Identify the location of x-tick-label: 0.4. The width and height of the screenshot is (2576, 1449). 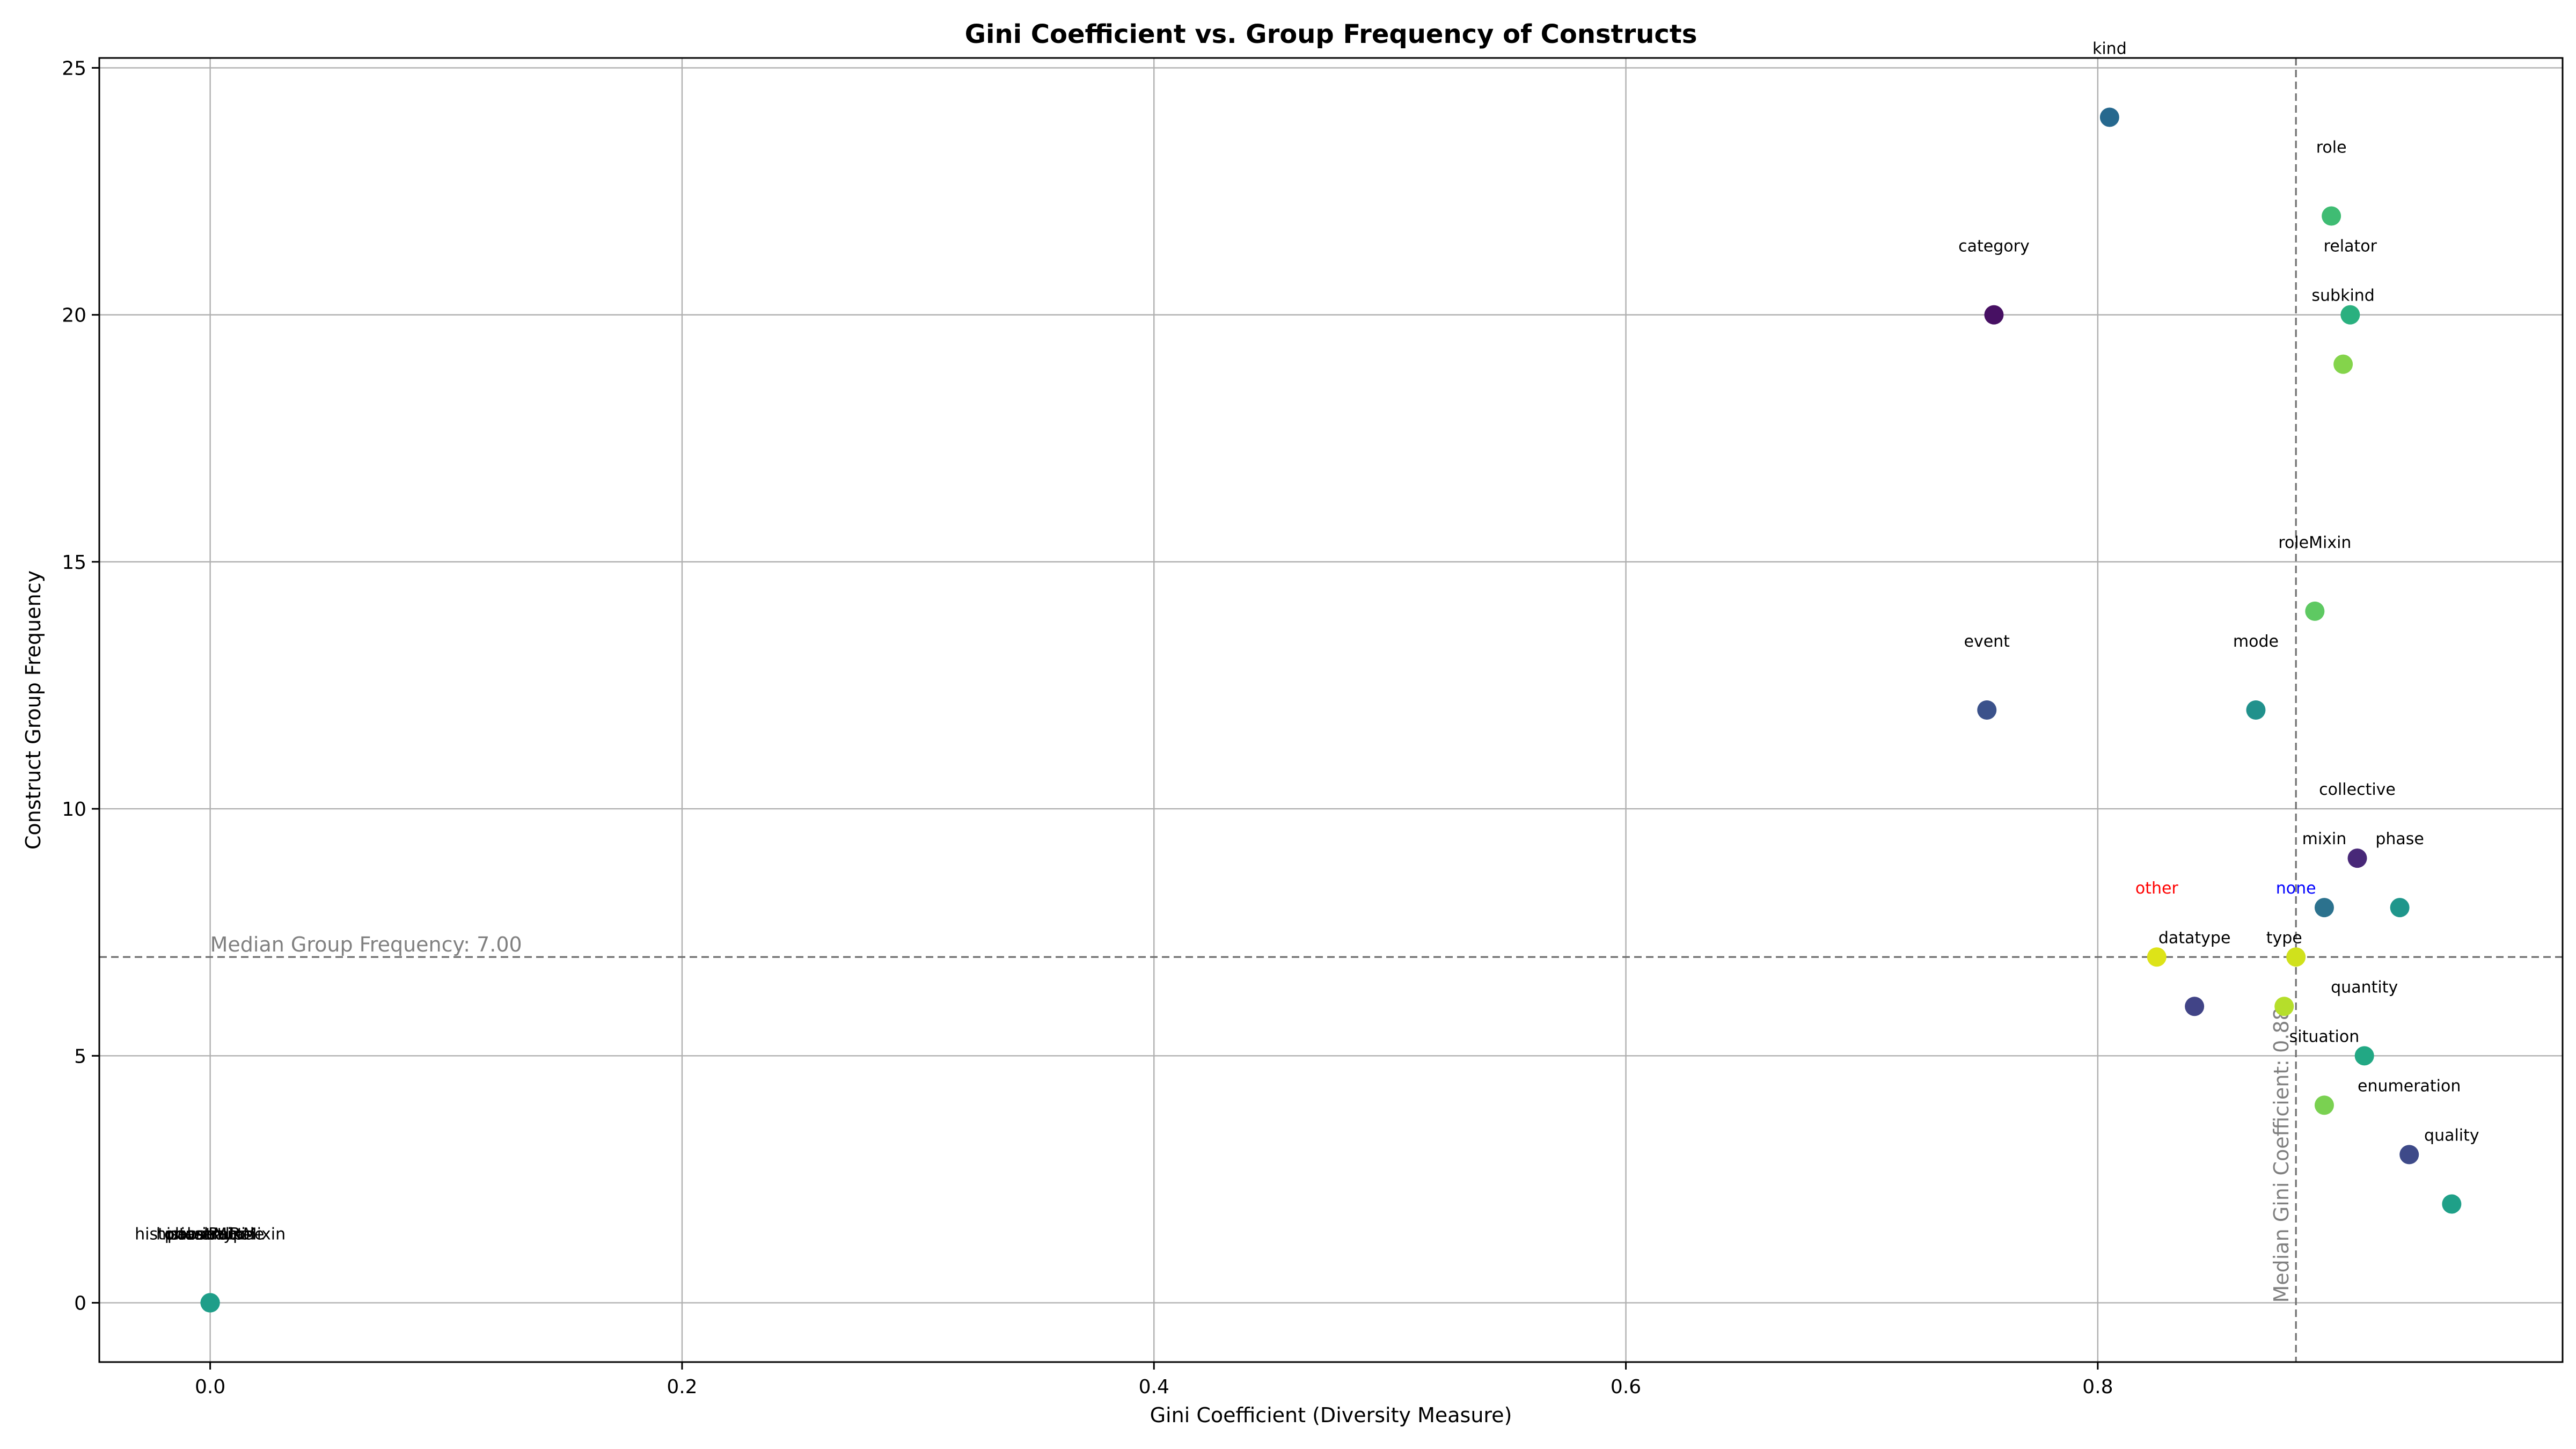
(1154, 1387).